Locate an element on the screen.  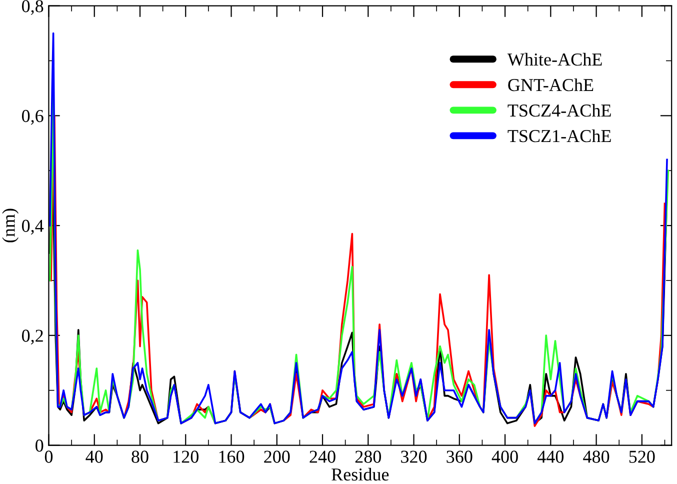
x-tick-label: 520 is located at coordinates (642, 456).